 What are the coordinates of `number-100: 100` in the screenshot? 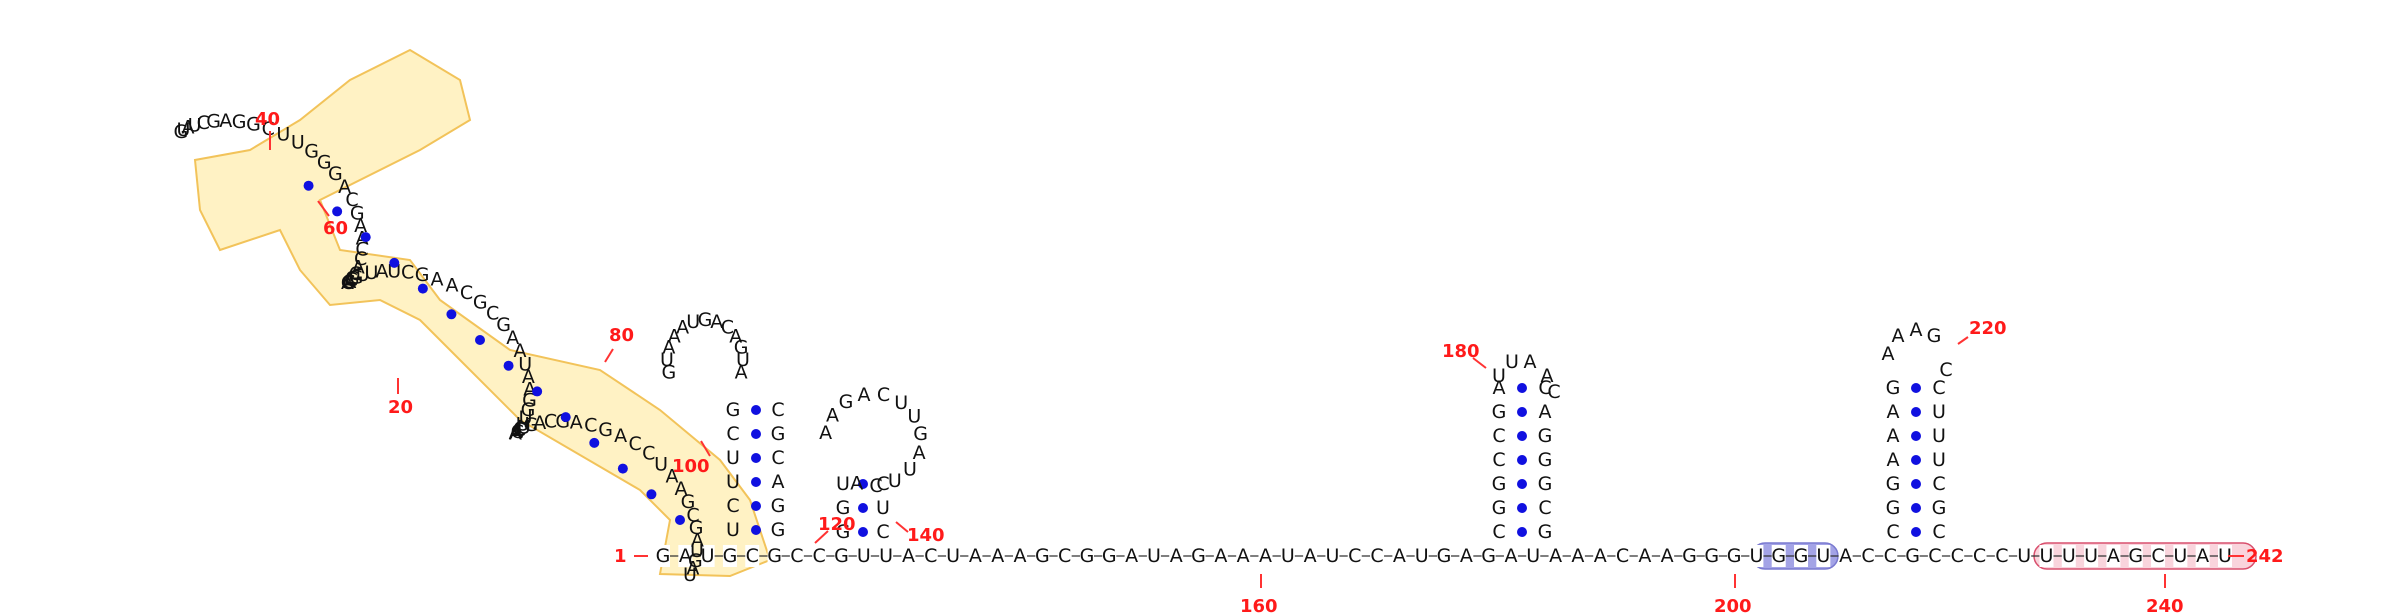 It's located at (691, 466).